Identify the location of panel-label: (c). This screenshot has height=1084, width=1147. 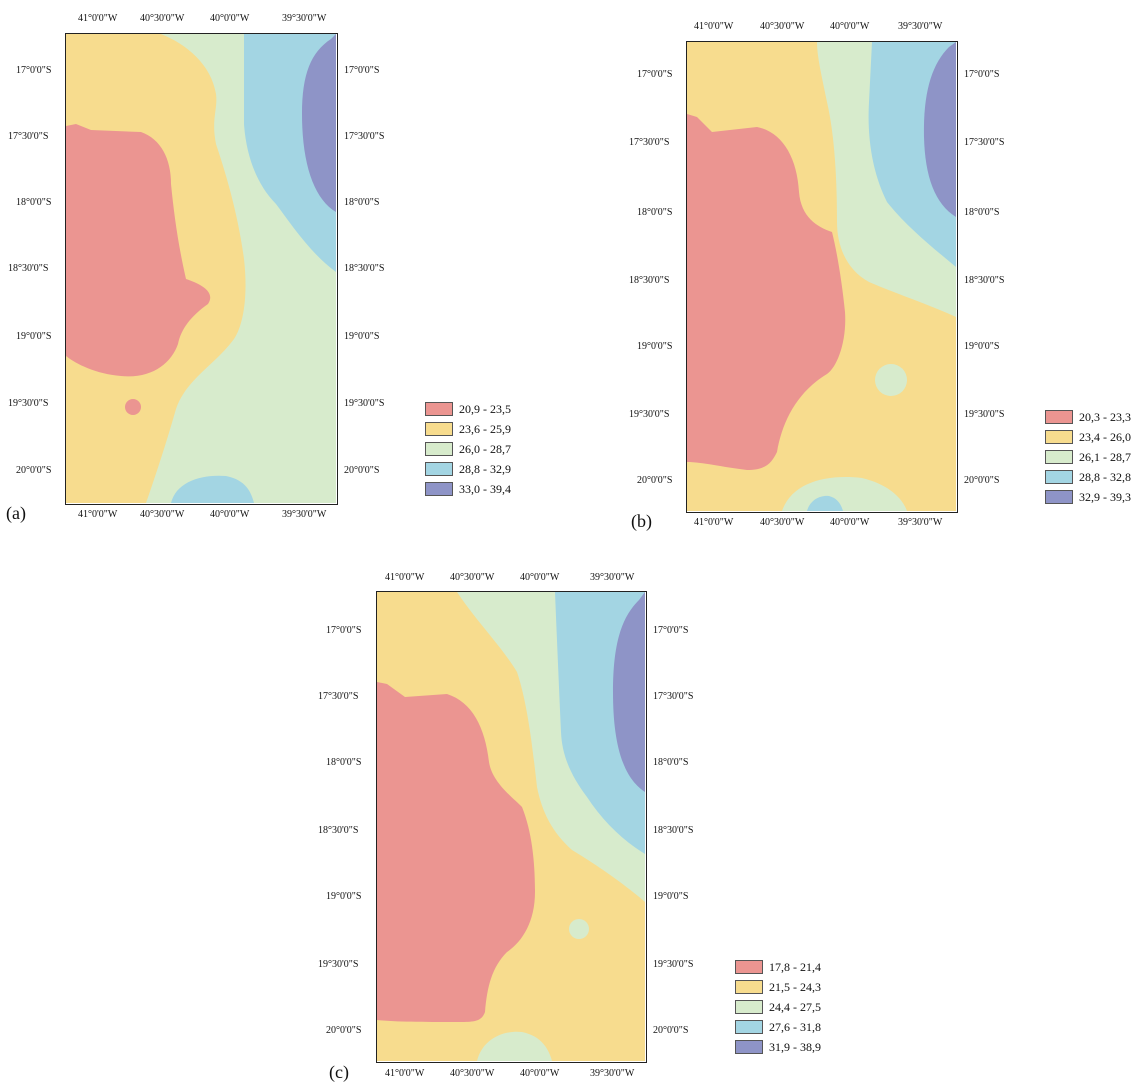
(339, 1072).